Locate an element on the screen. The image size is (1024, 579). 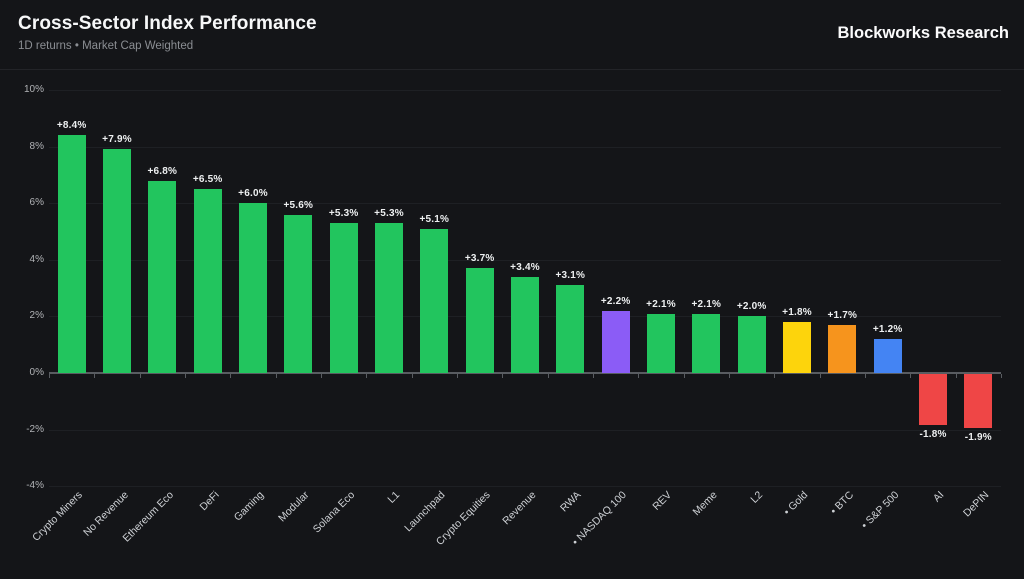
brand-logo: Blockworks Research is located at coordinates (923, 33).